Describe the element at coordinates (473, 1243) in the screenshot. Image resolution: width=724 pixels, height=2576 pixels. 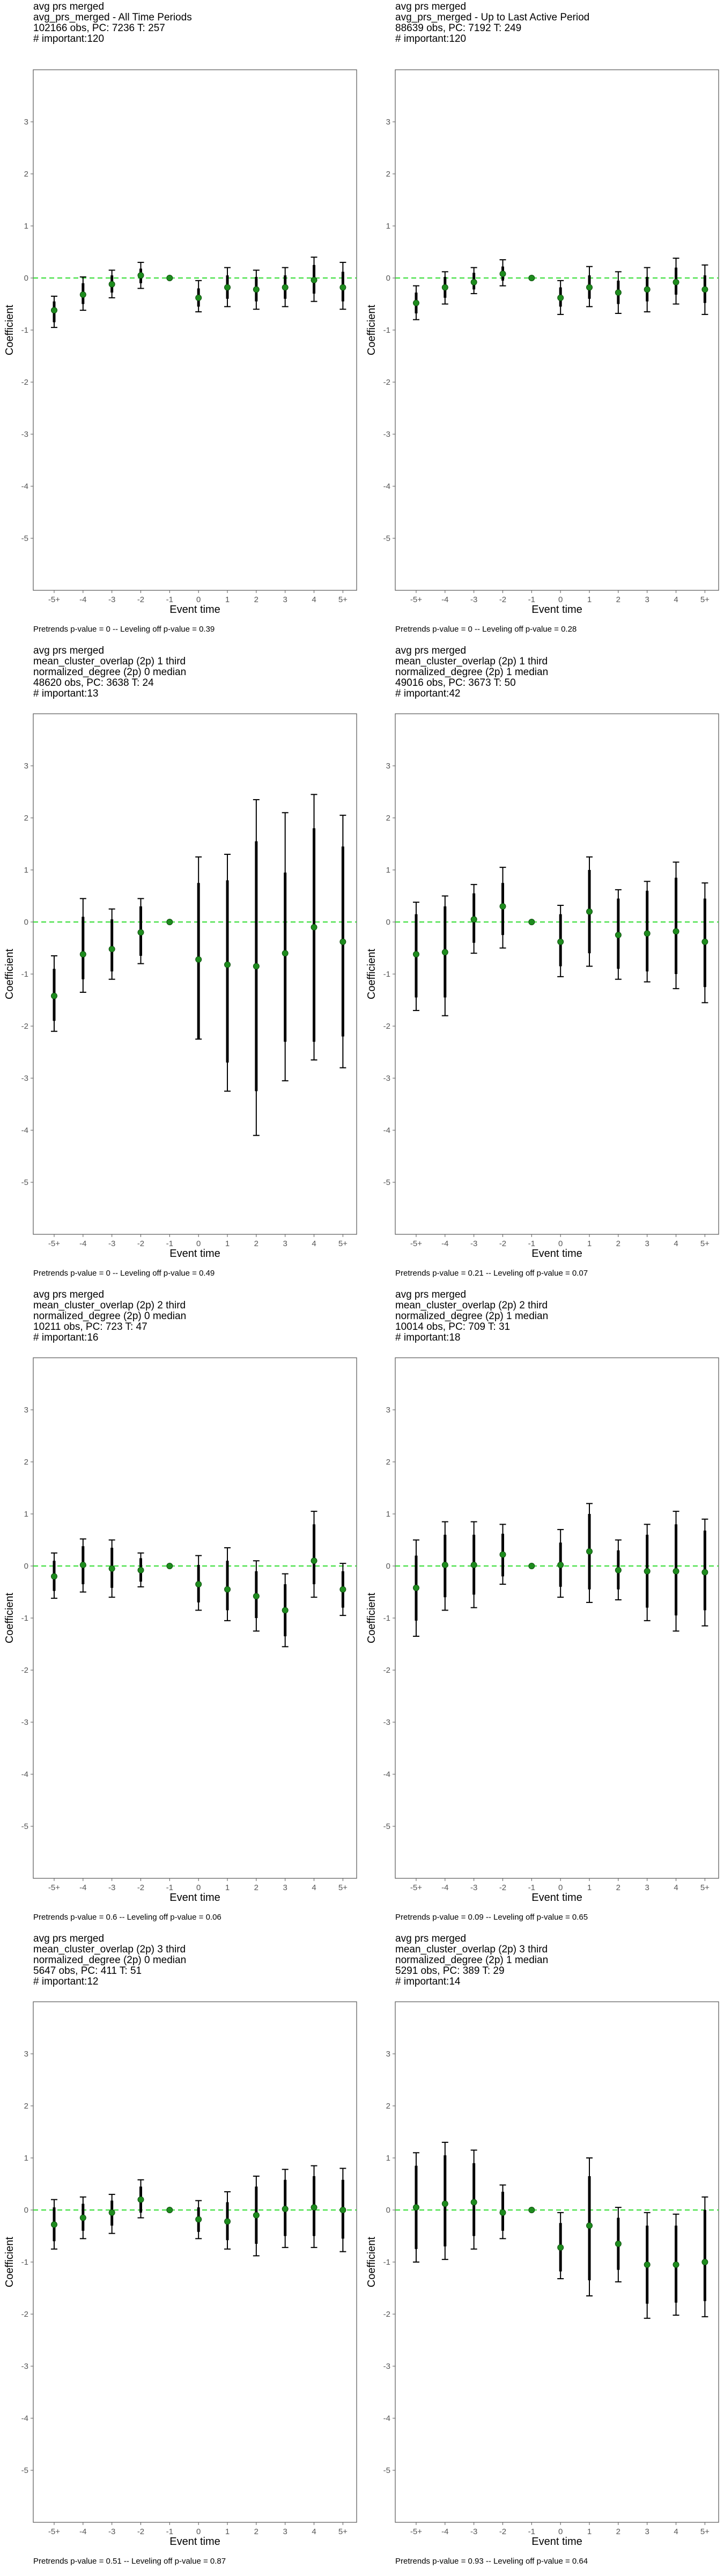
I see `x-tick-label: -3` at that location.